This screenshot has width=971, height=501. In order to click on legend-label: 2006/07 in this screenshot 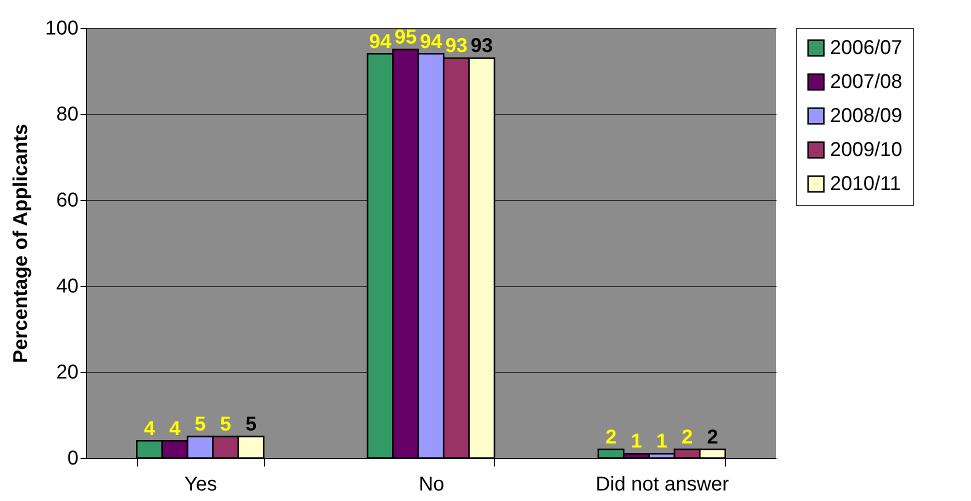, I will do `click(866, 48)`.